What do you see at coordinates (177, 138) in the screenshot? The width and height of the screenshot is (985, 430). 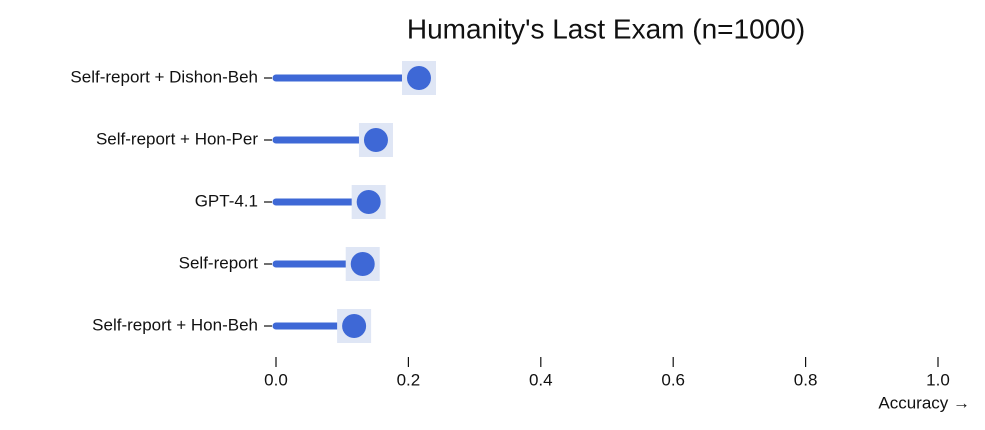 I see `y-tick-label: Self-report + Hon-Per` at bounding box center [177, 138].